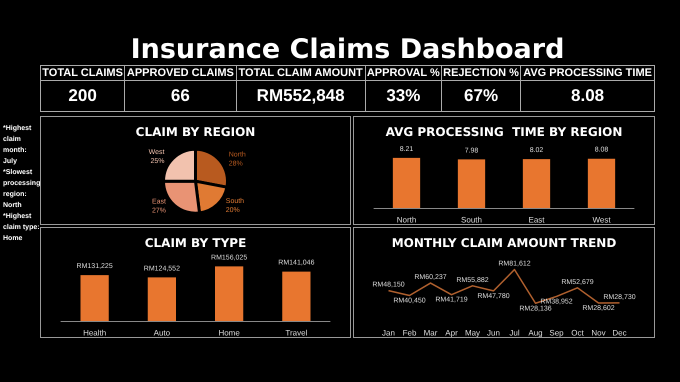  I want to click on chart-title: CLAIM BY TYPE, so click(195, 243).